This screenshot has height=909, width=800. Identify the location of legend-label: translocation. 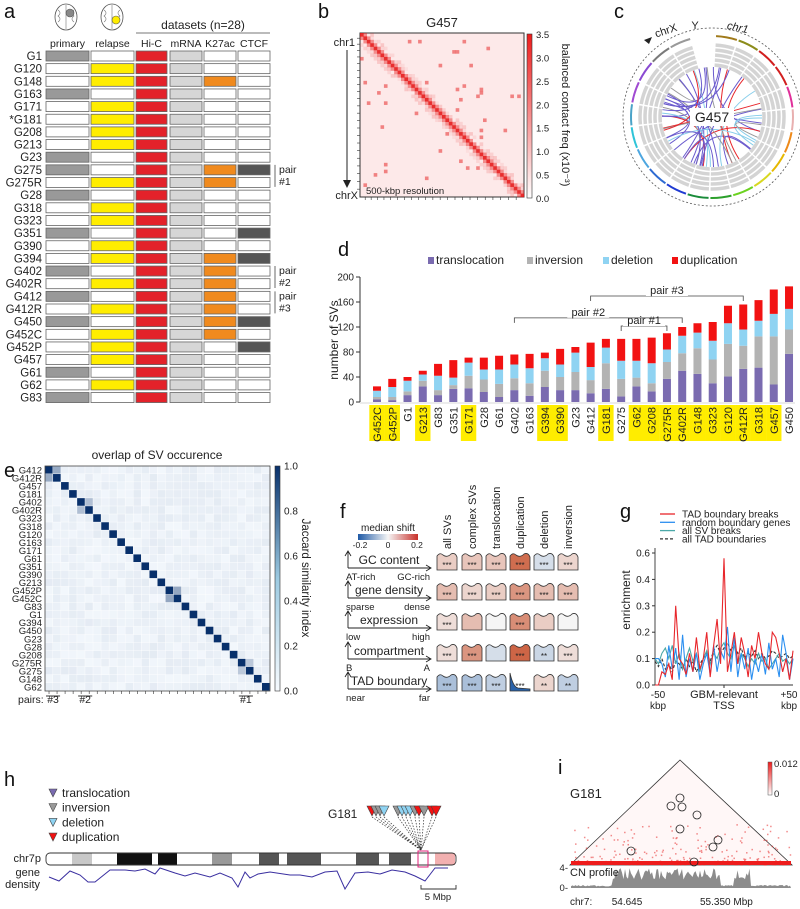
(96, 793).